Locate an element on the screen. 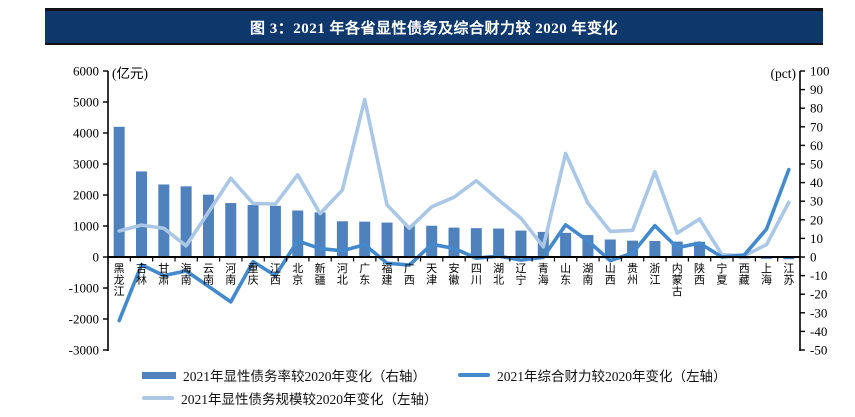  category-label: 湖北 is located at coordinates (498, 274).